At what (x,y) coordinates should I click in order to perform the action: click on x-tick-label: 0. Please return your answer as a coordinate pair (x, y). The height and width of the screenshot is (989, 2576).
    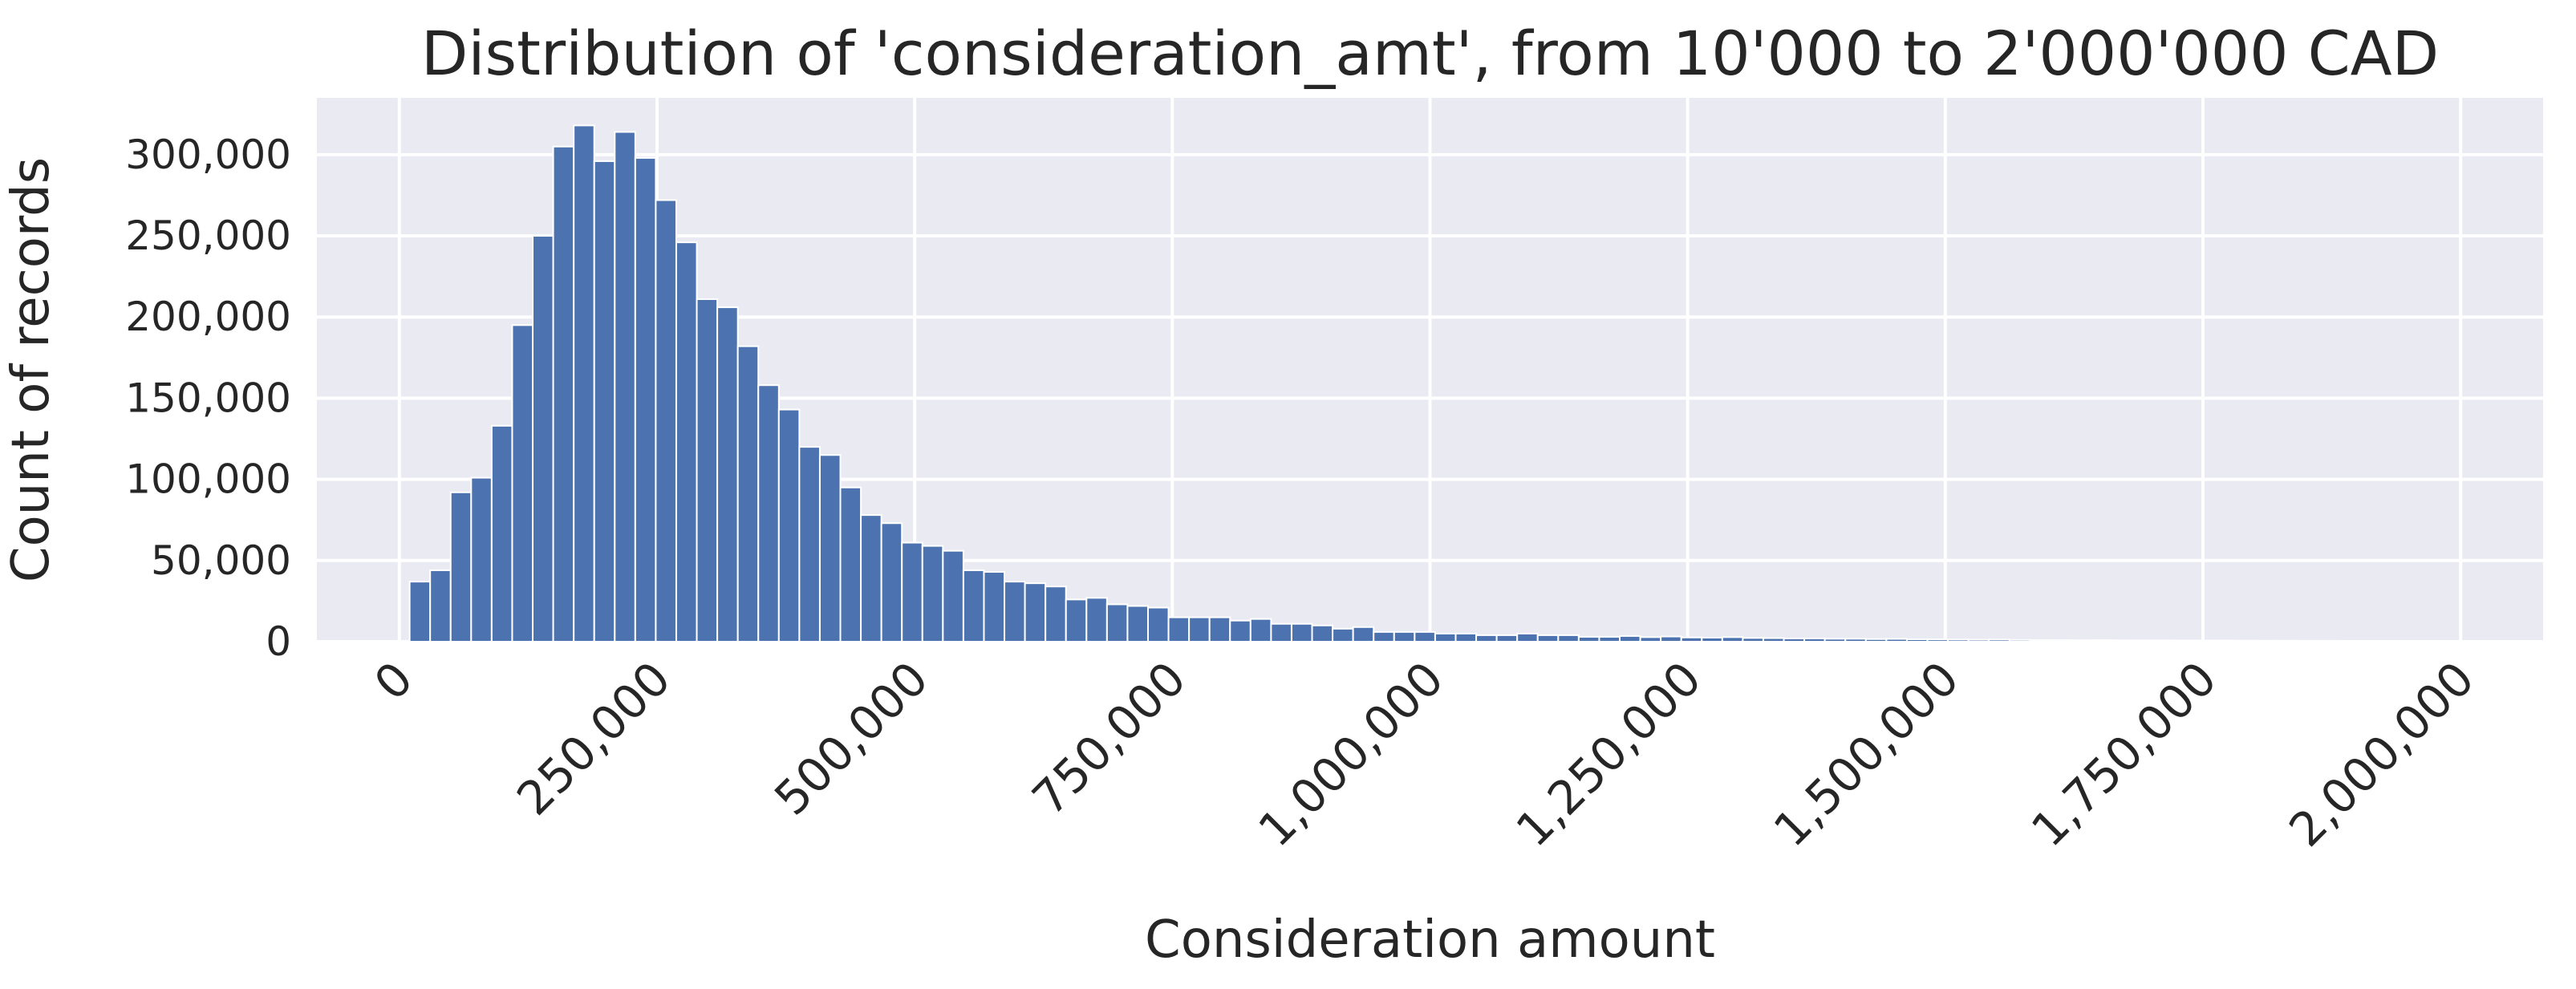
    Looking at the image, I should click on (393, 681).